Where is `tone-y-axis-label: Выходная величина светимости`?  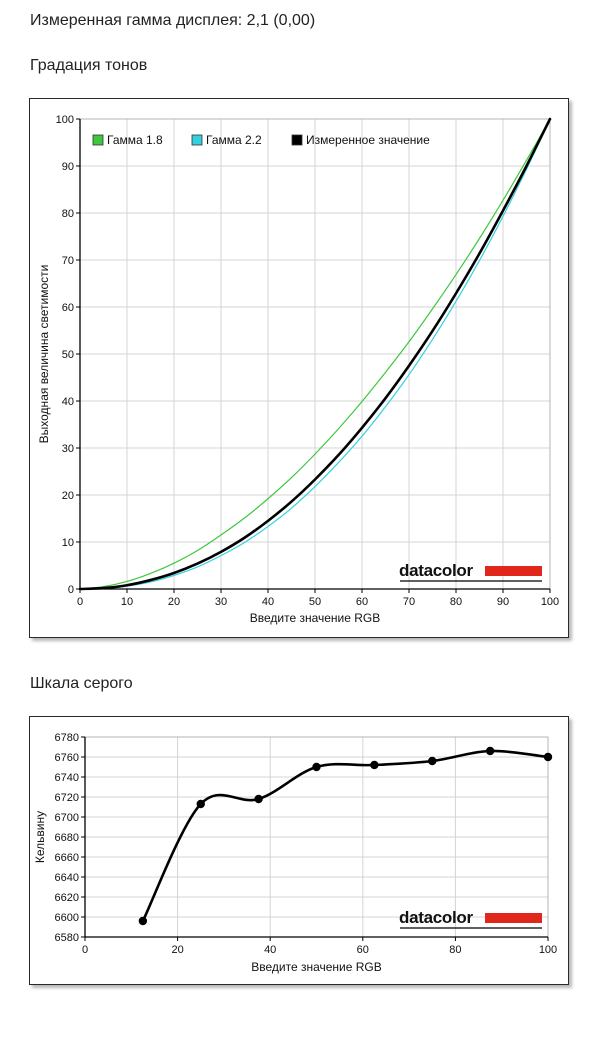
tone-y-axis-label: Выходная величина светимости is located at coordinates (44, 354).